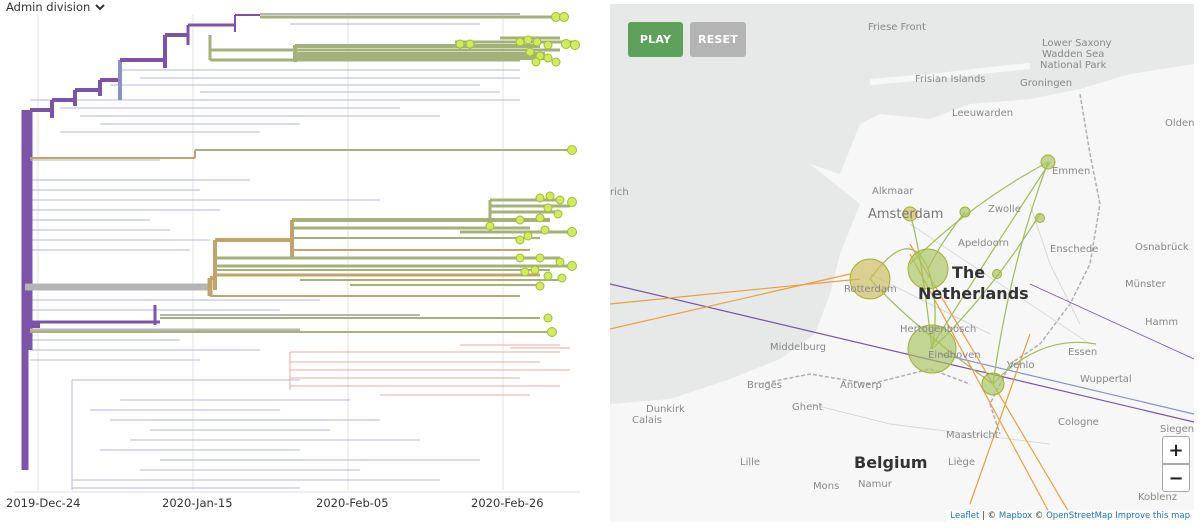 Image resolution: width=1200 pixels, height=529 pixels. I want to click on tree-branches-red, so click(429, 370).